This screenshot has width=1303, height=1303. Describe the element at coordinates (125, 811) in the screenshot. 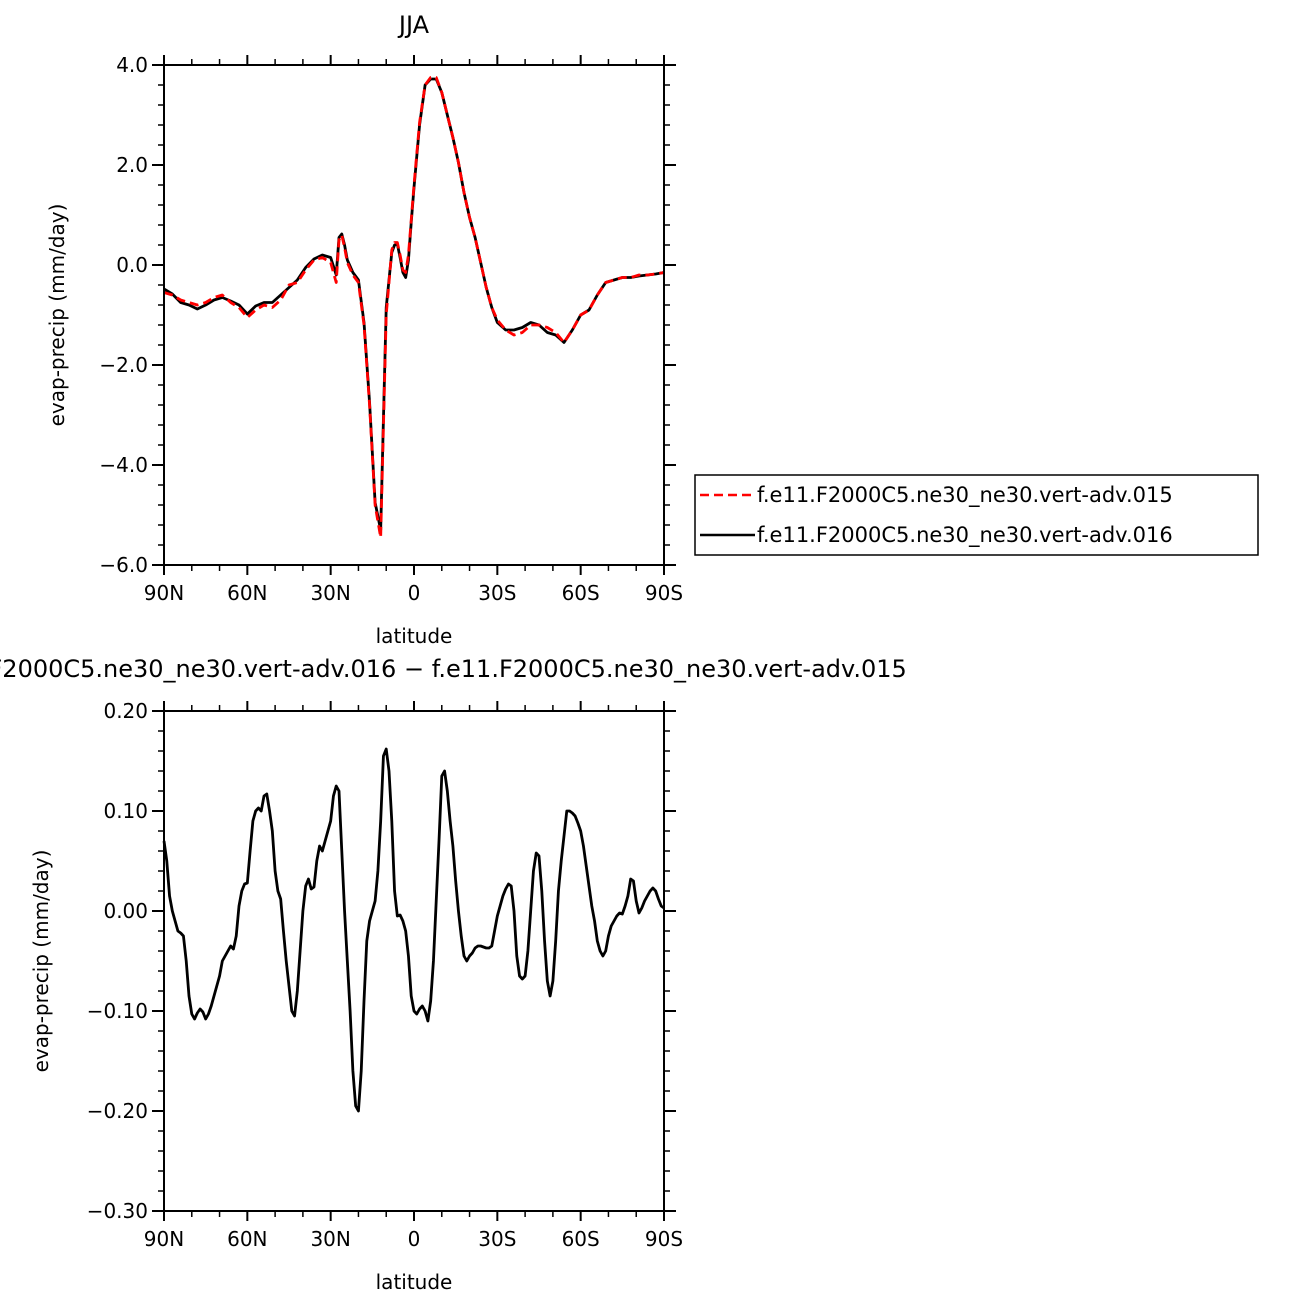

I see `bottom-chart-y-tick-label: 0.10` at that location.